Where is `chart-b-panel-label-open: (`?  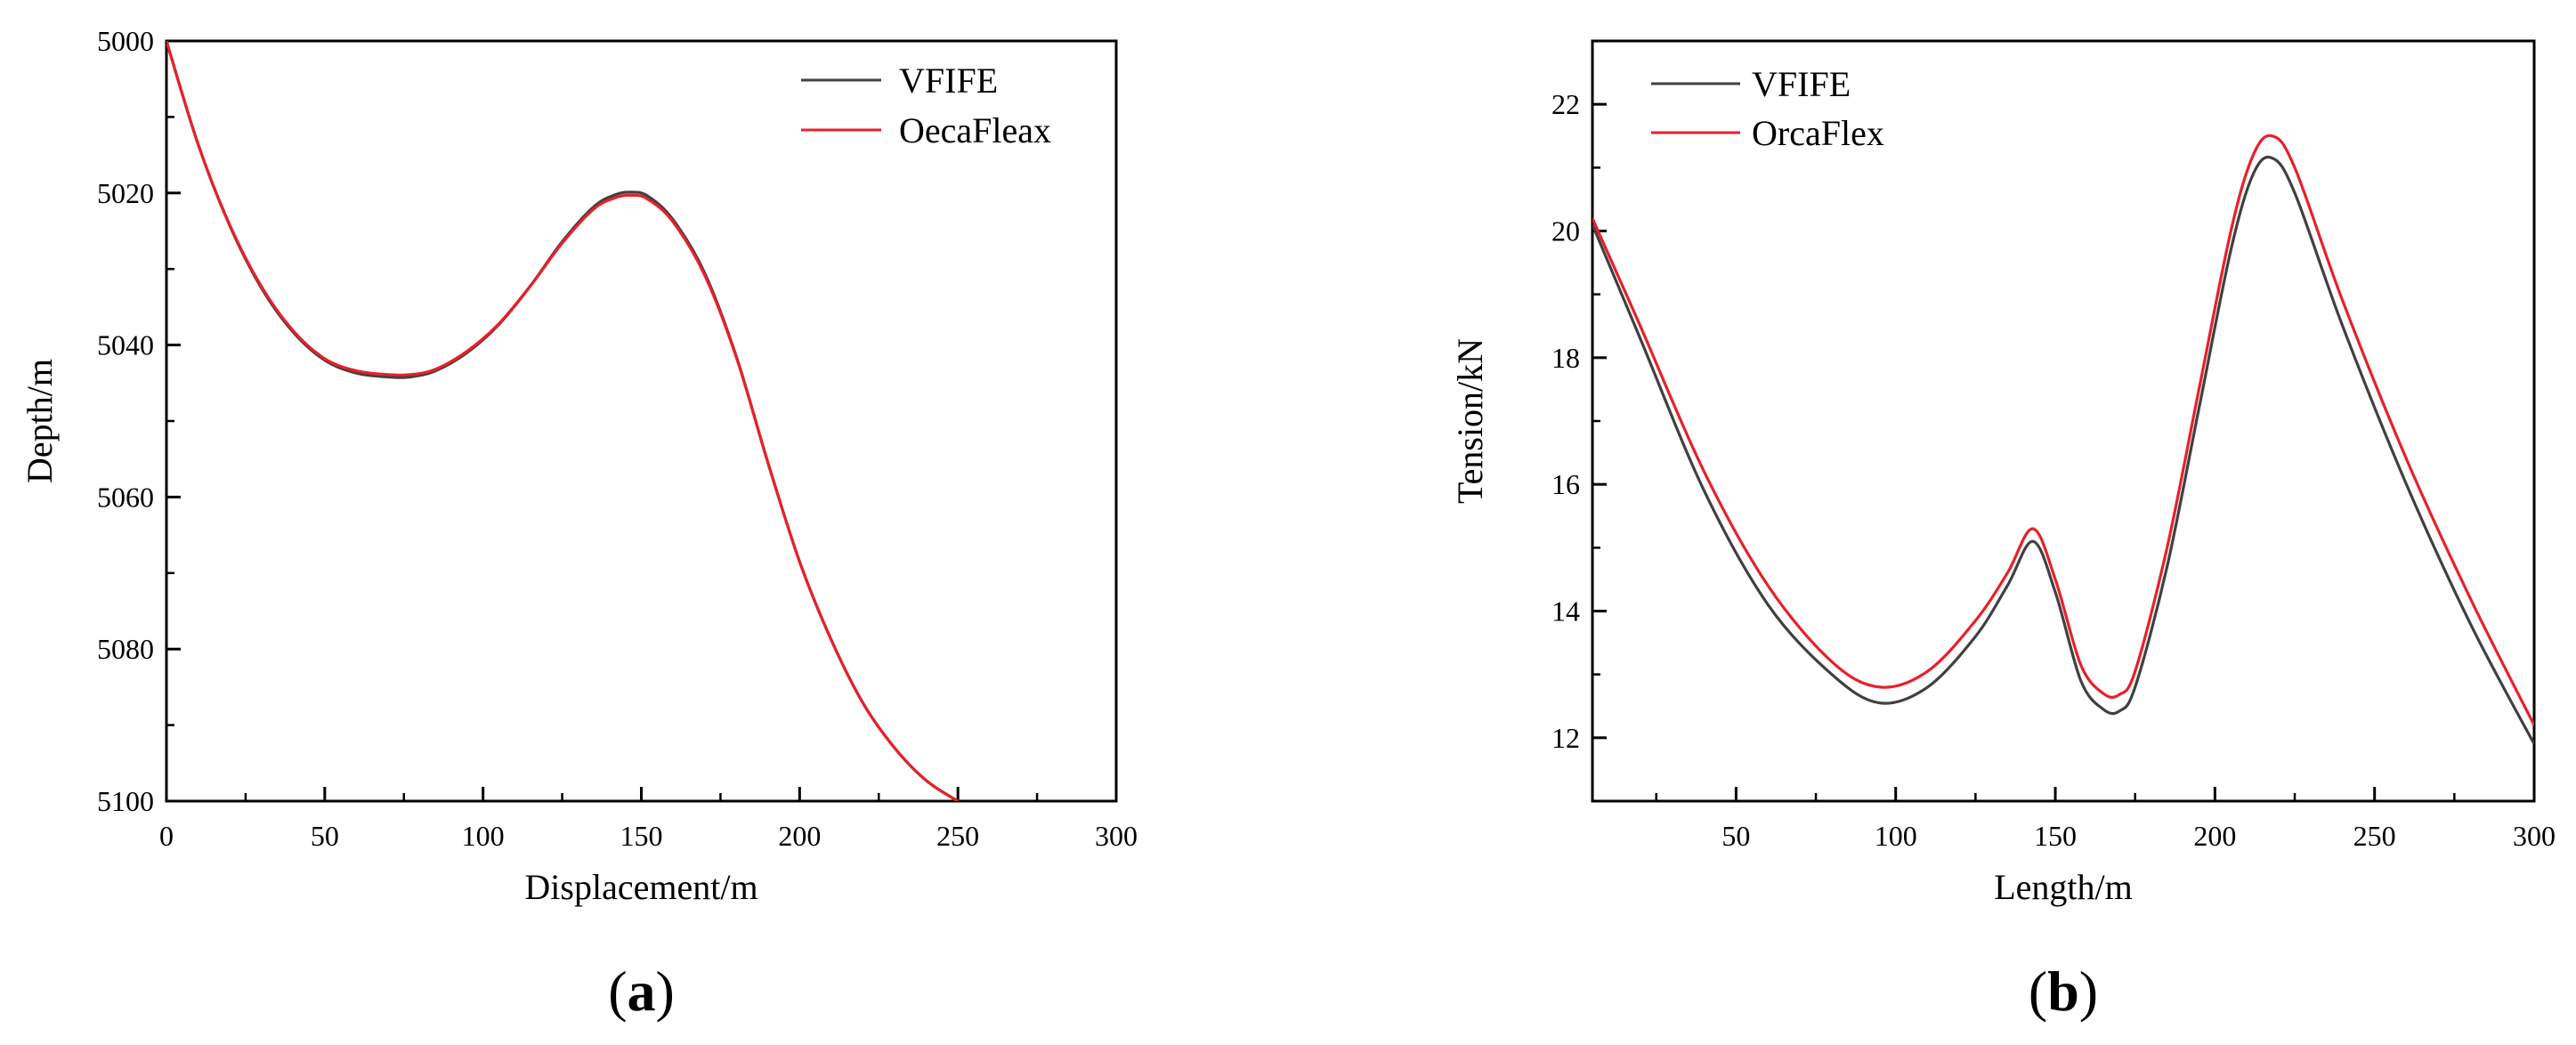
chart-b-panel-label-open: ( is located at coordinates (2038, 991).